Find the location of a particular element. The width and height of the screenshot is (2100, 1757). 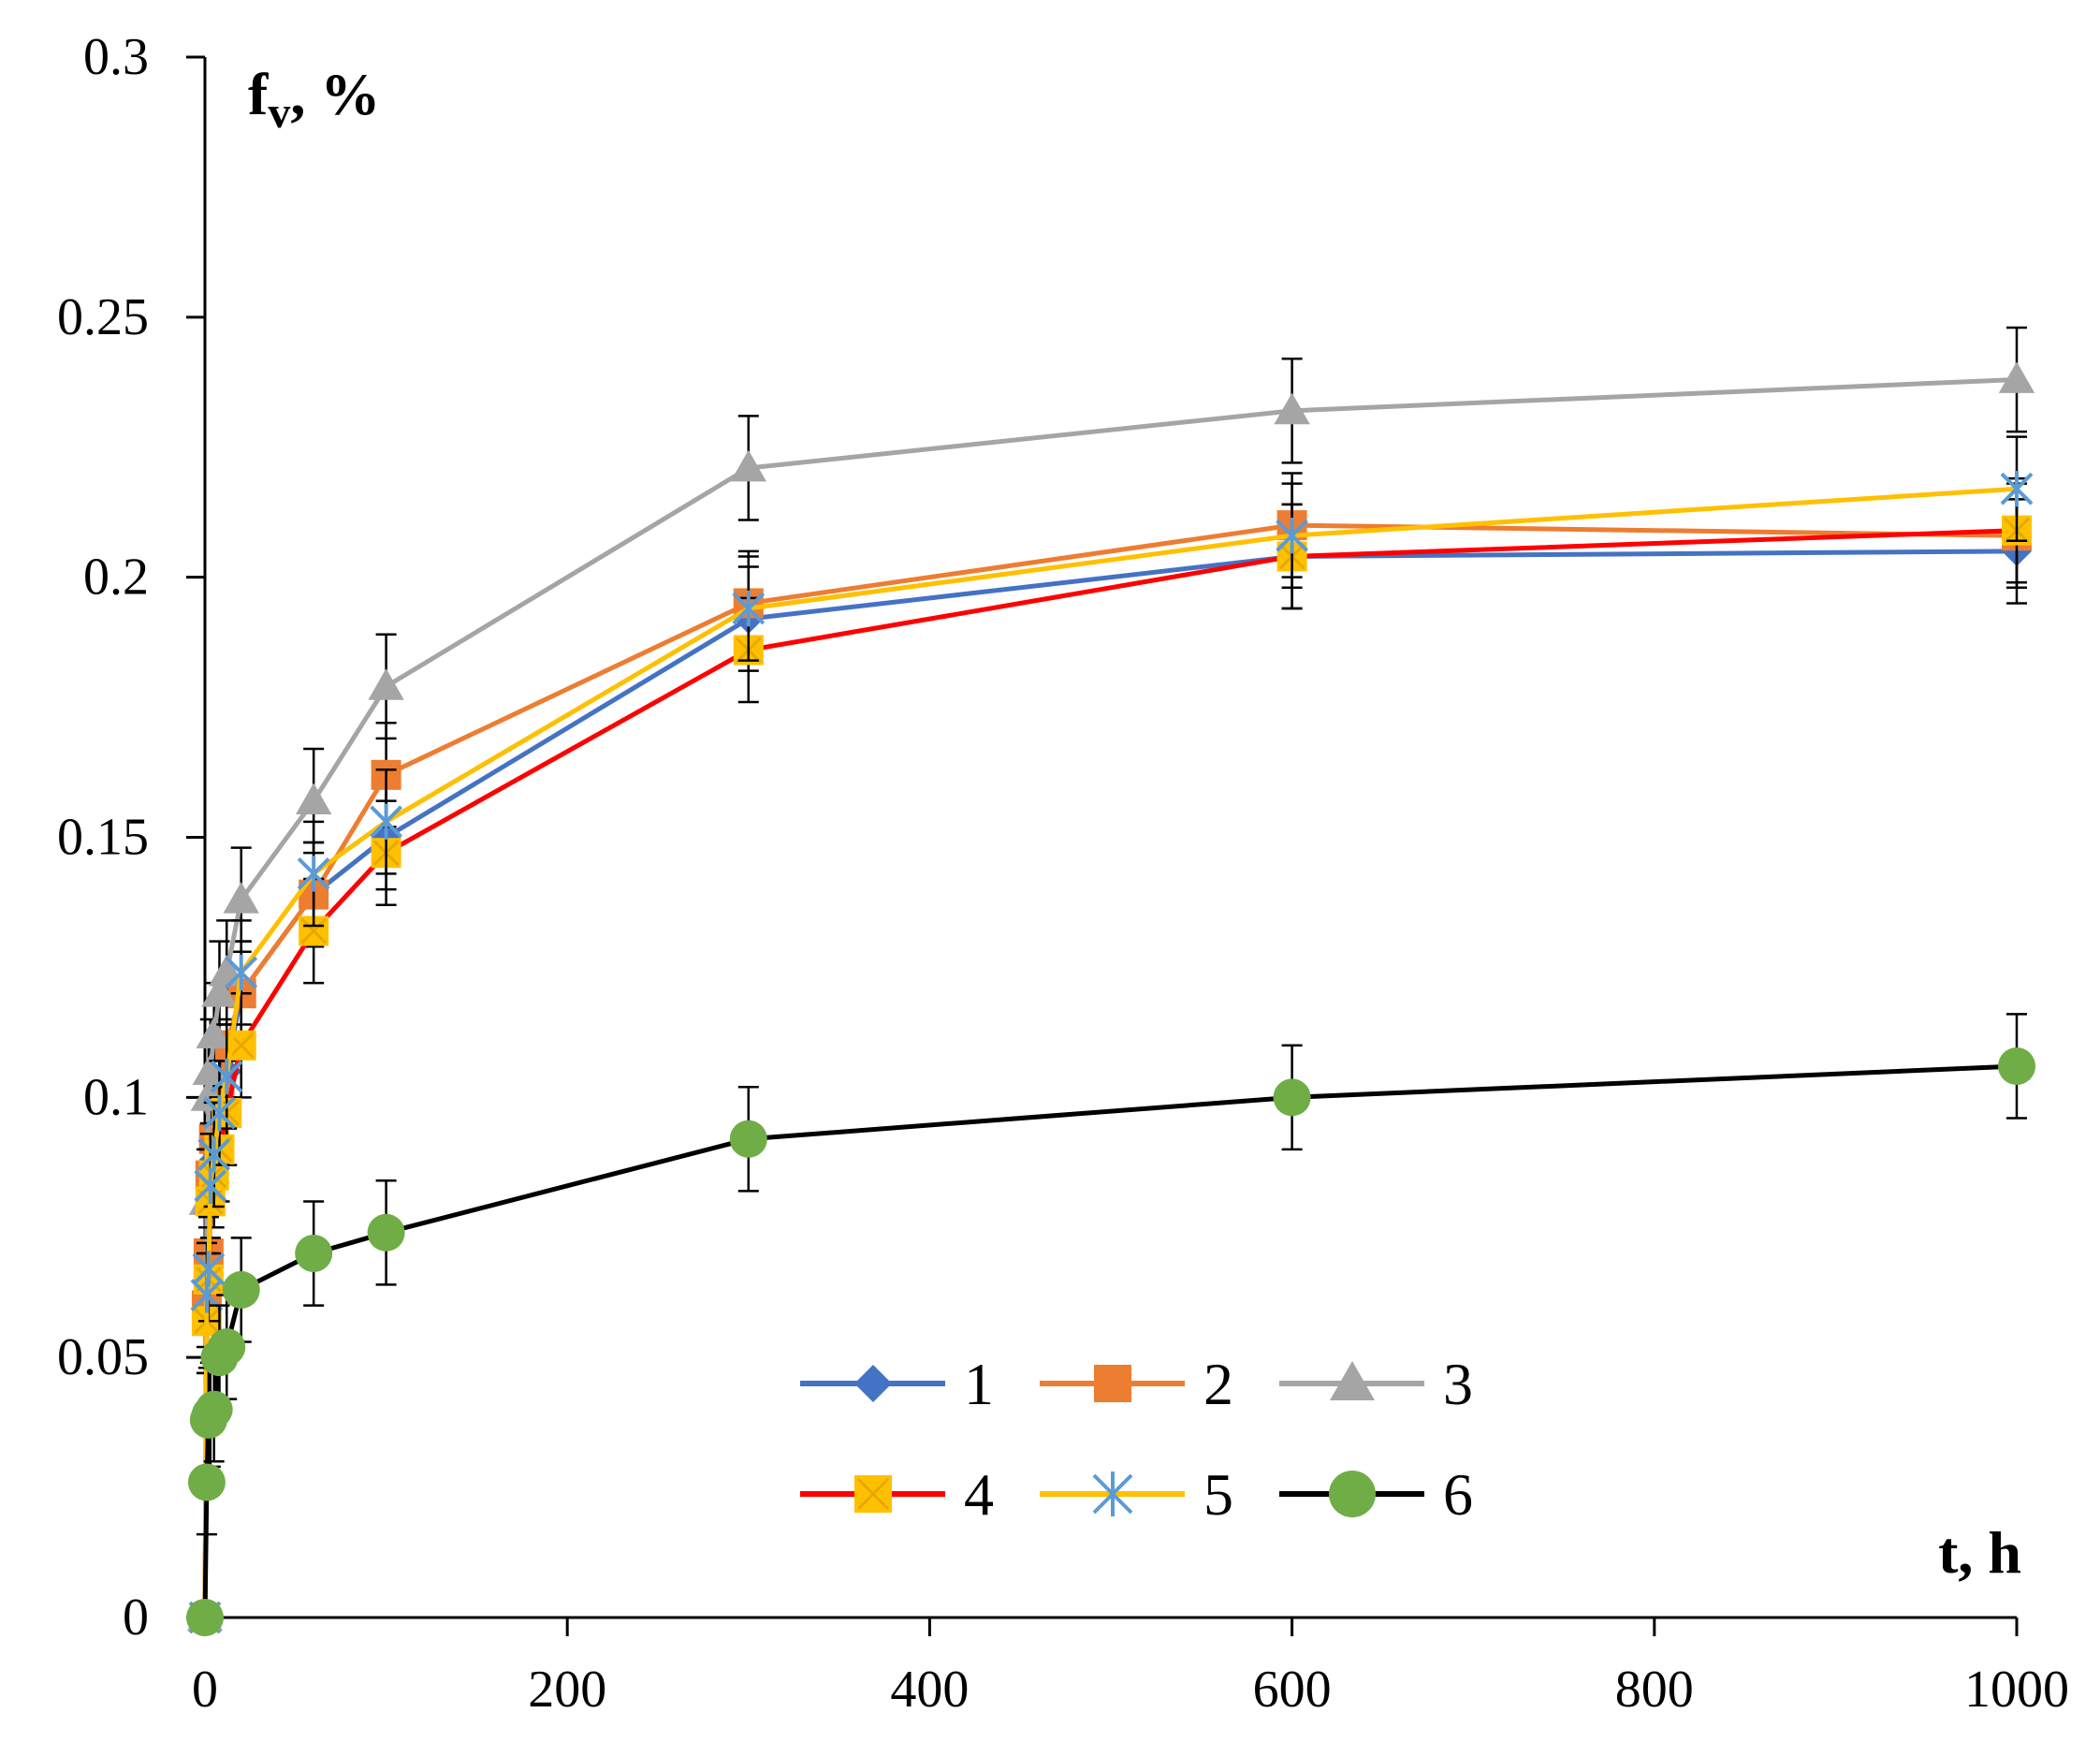

legend-label: 5 is located at coordinates (1218, 1495).